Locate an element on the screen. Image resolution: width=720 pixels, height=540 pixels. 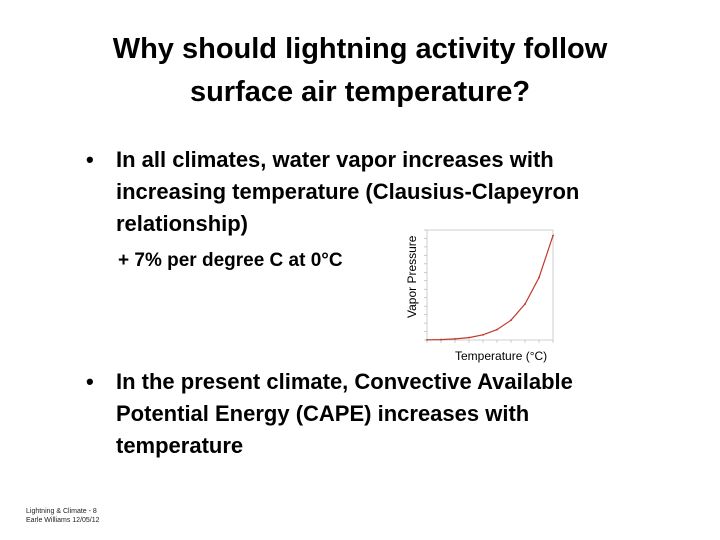
footer-line-1: Lightning & Climate - 8 is located at coordinates (61, 511).